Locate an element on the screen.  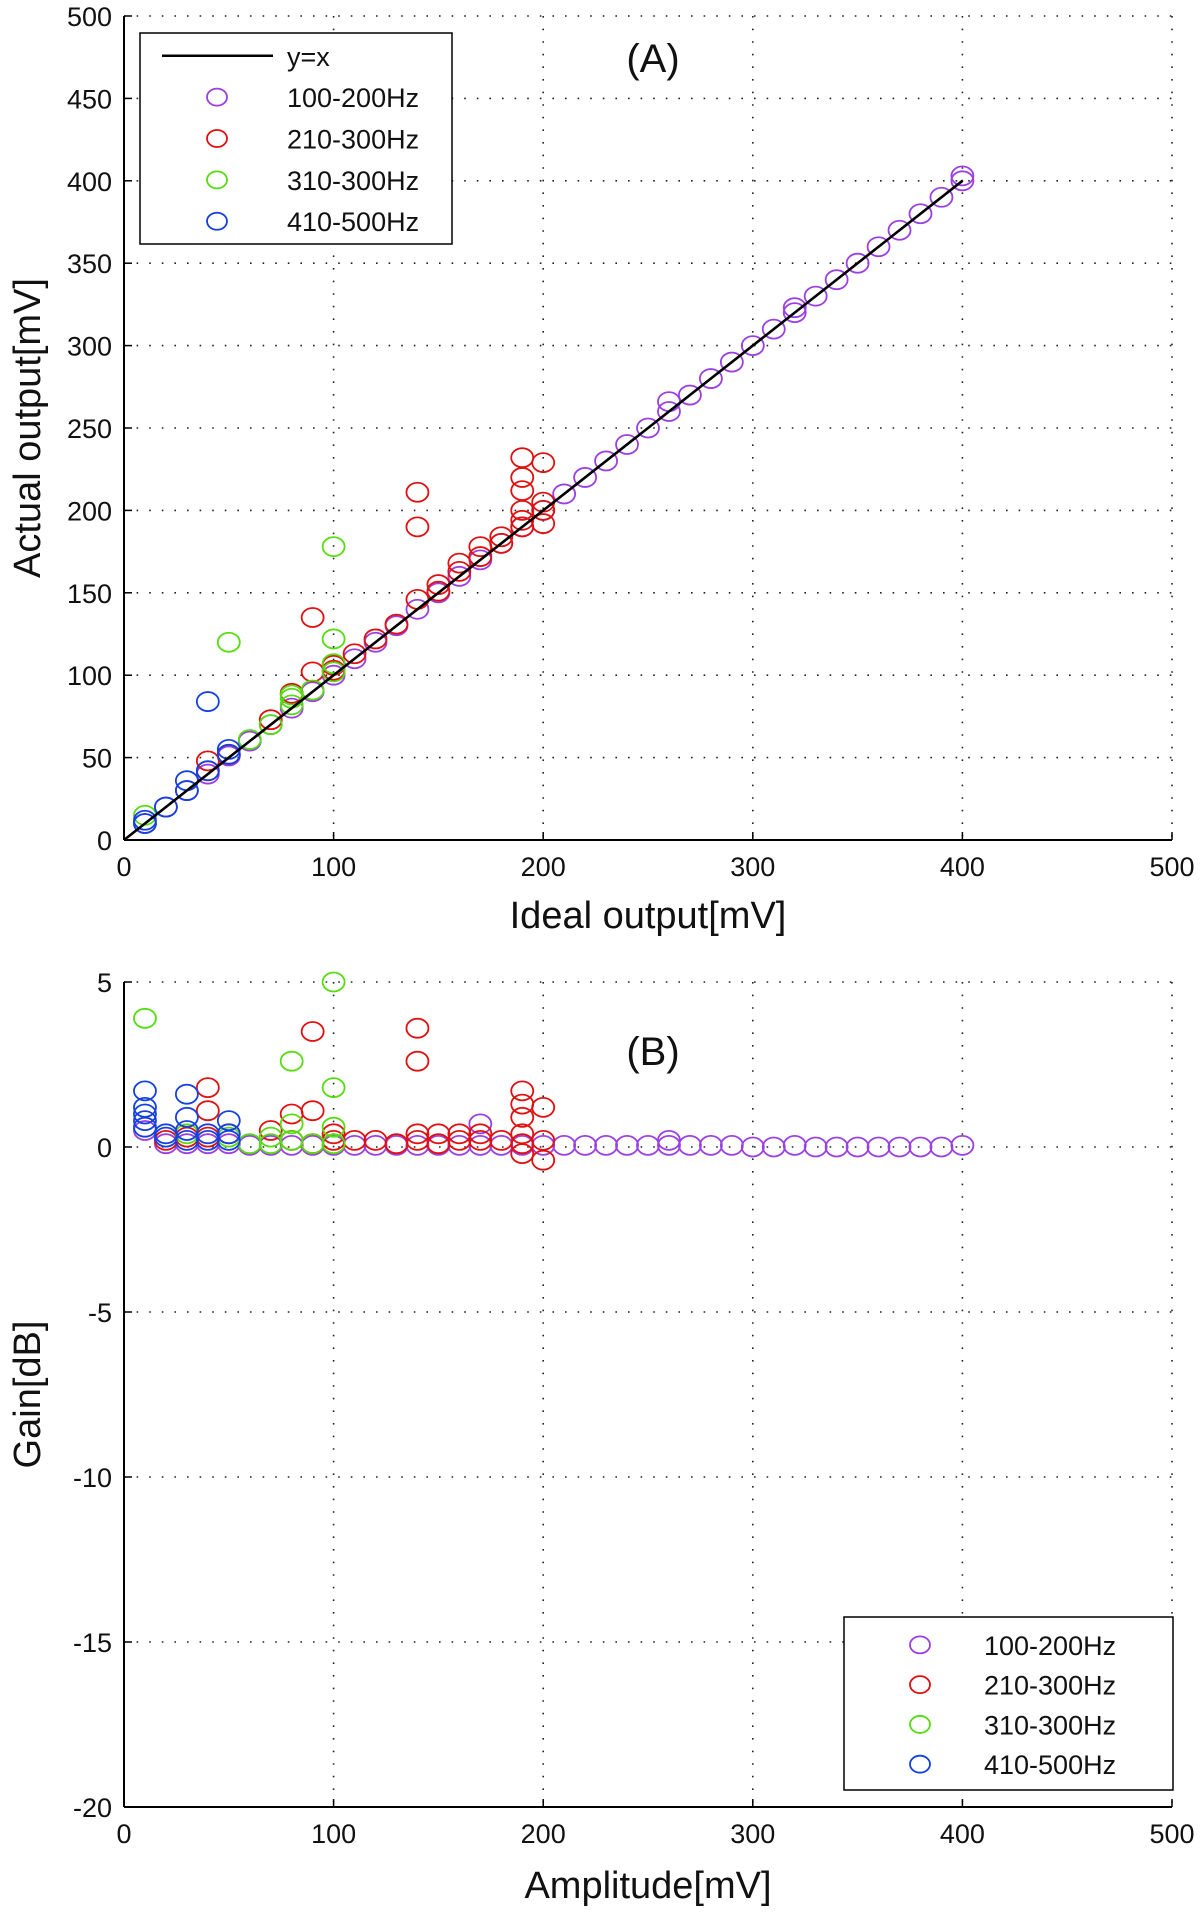
y-tick-label: 250 is located at coordinates (89, 429).